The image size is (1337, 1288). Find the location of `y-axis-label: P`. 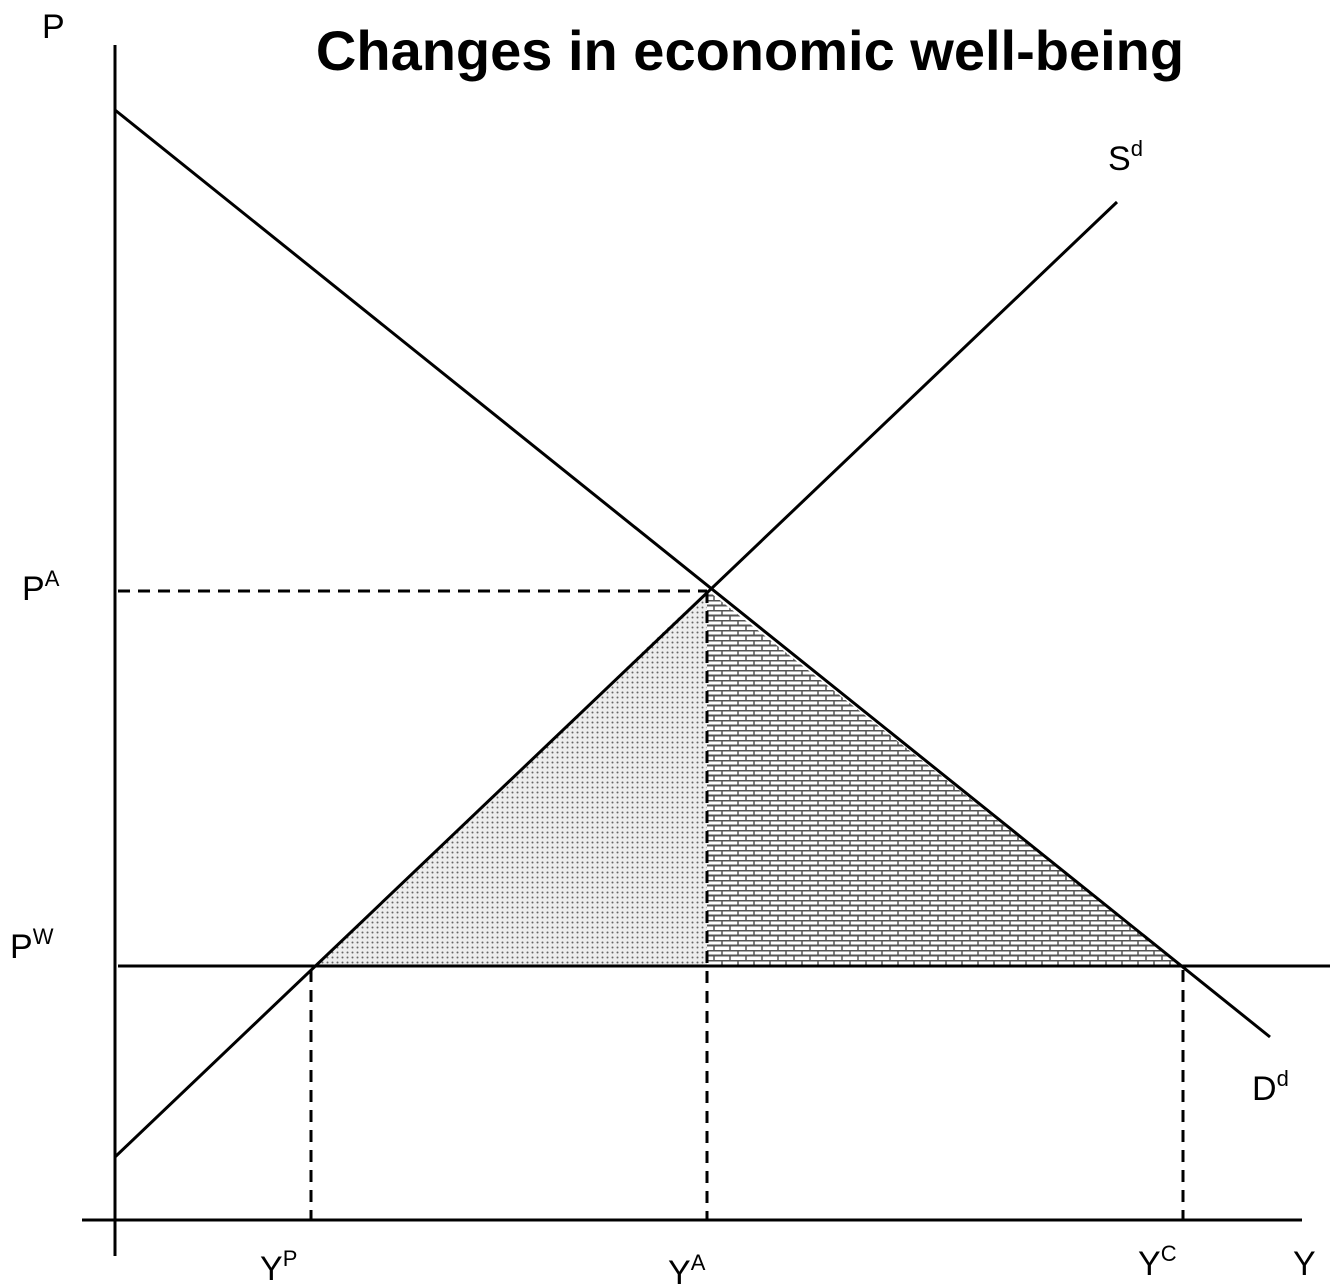

y-axis-label: P is located at coordinates (53, 27).